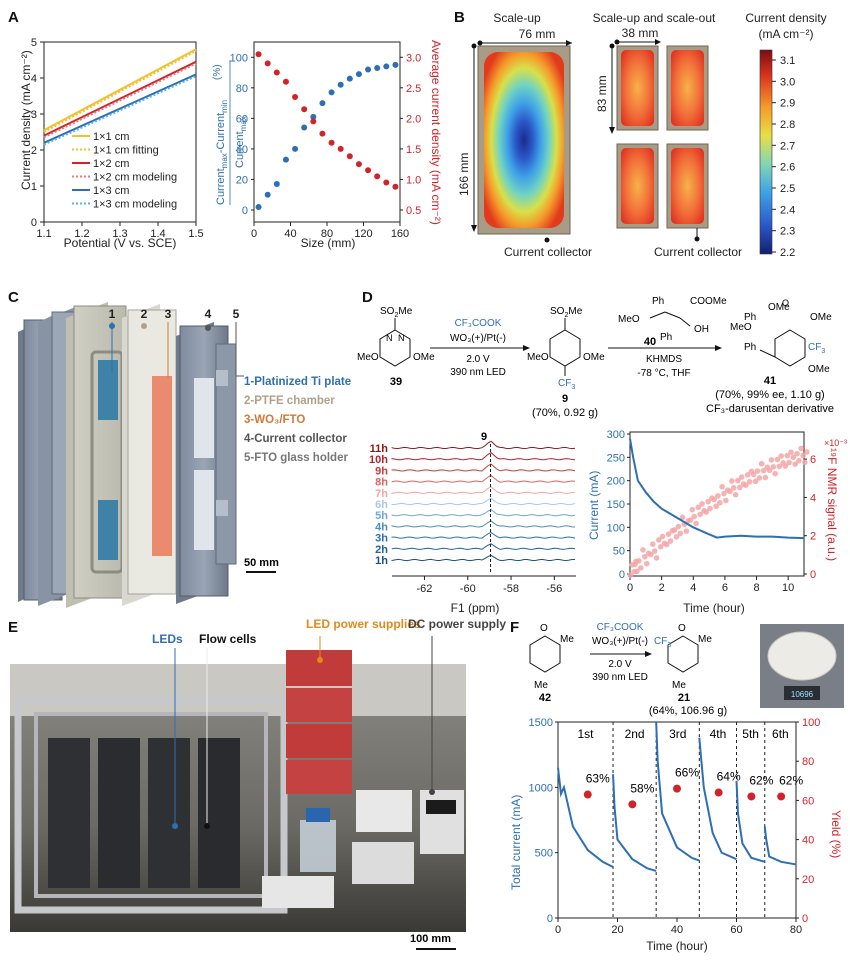  What do you see at coordinates (637, 42) in the screenshot?
I see `dimension-small-width-arrow` at bounding box center [637, 42].